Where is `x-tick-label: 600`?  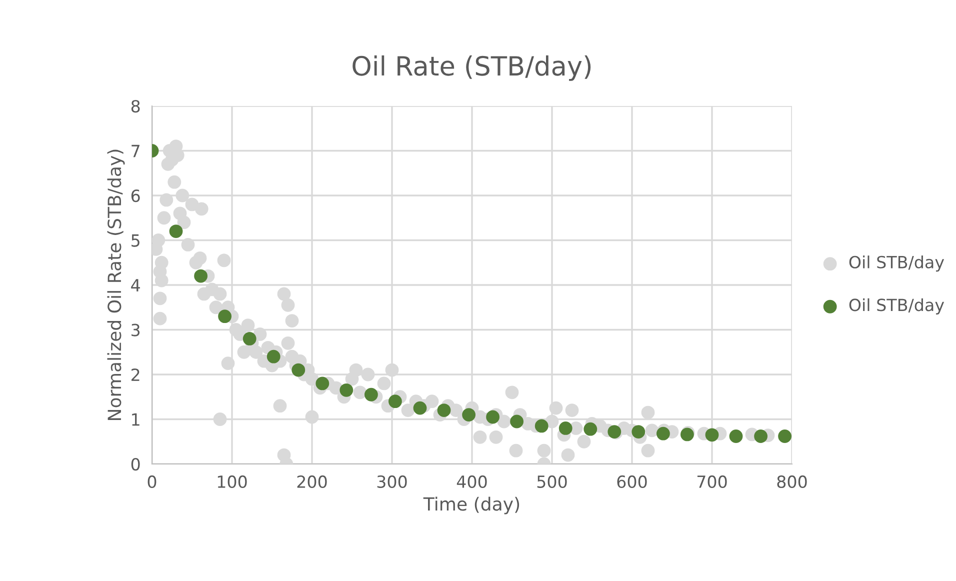
x-tick-label: 600 is located at coordinates (632, 481).